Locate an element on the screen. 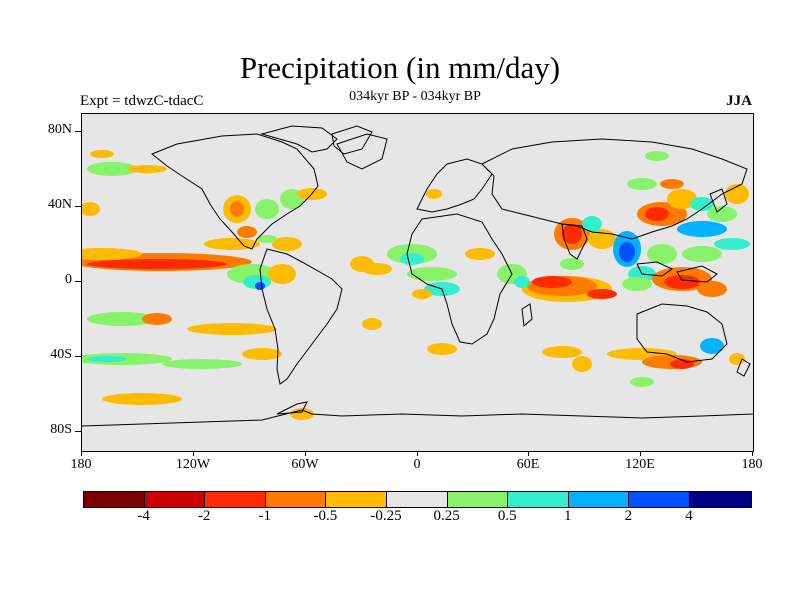 The width and height of the screenshot is (800, 600). colorbar-label: -4 is located at coordinates (143, 516).